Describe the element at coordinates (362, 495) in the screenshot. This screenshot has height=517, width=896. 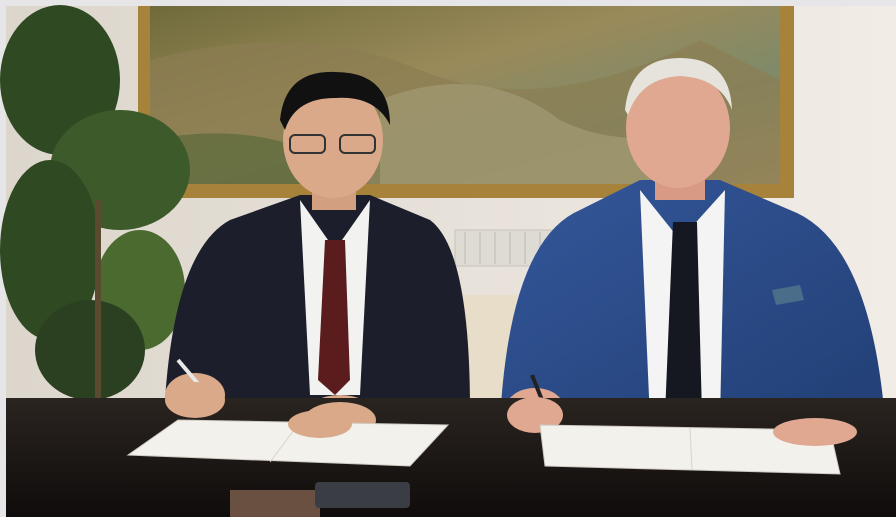
I see `object` at that location.